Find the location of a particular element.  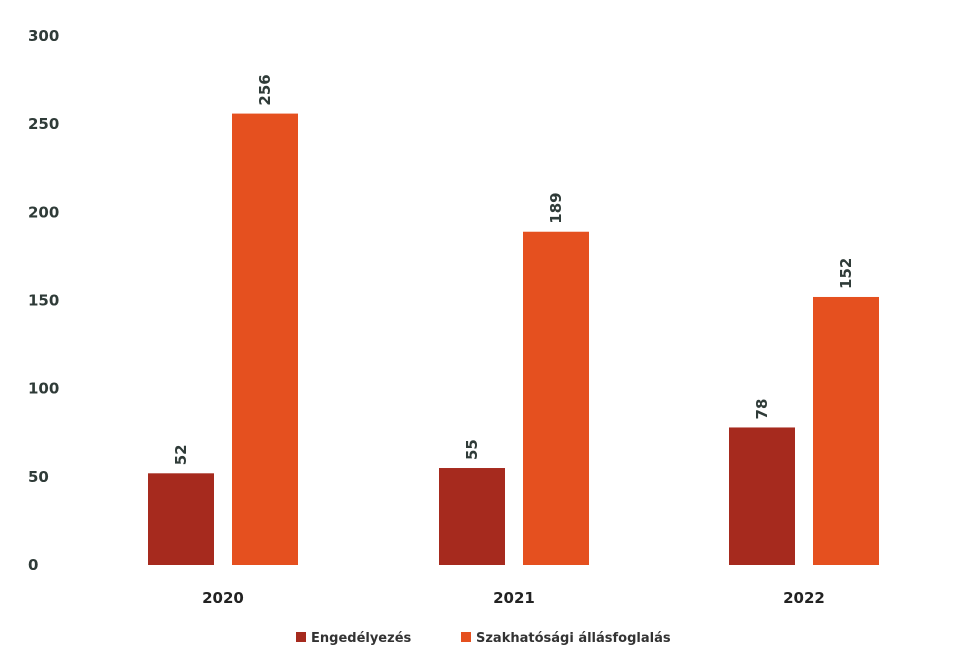

data-label: 256 is located at coordinates (265, 89).